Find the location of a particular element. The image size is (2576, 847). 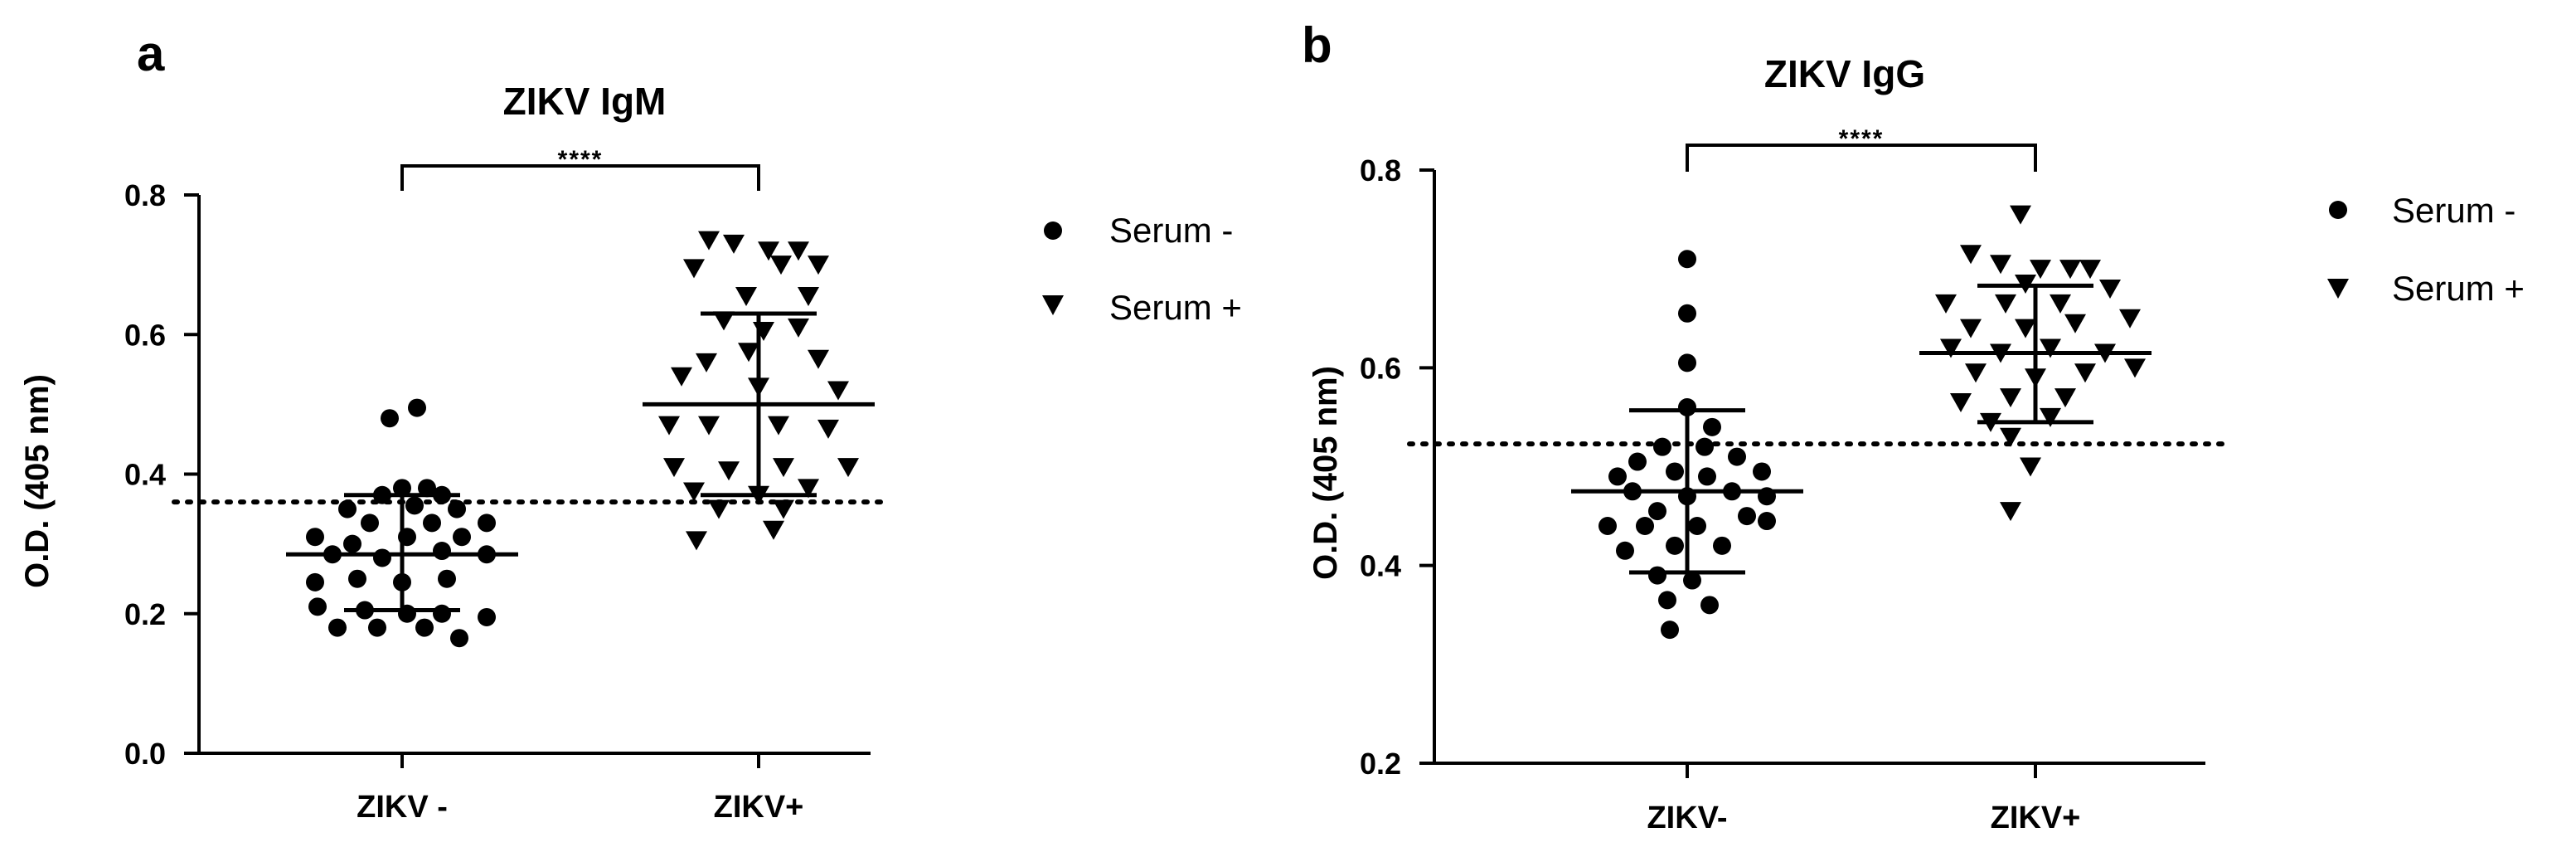

x-category-label: ZIKV- is located at coordinates (1687, 818).